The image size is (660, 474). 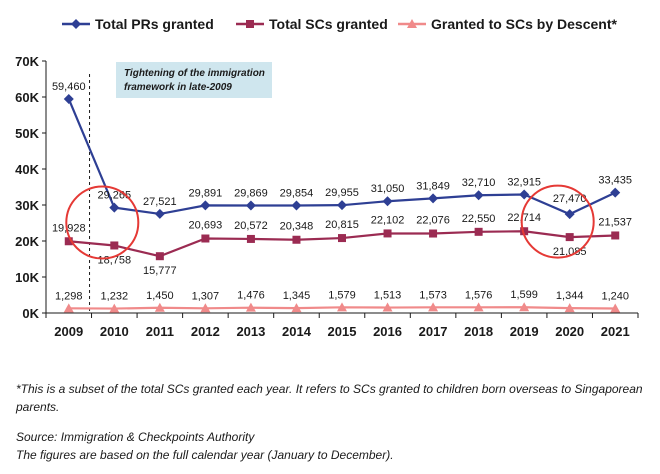 I want to click on x-tick-label: 2013, so click(x=250, y=331).